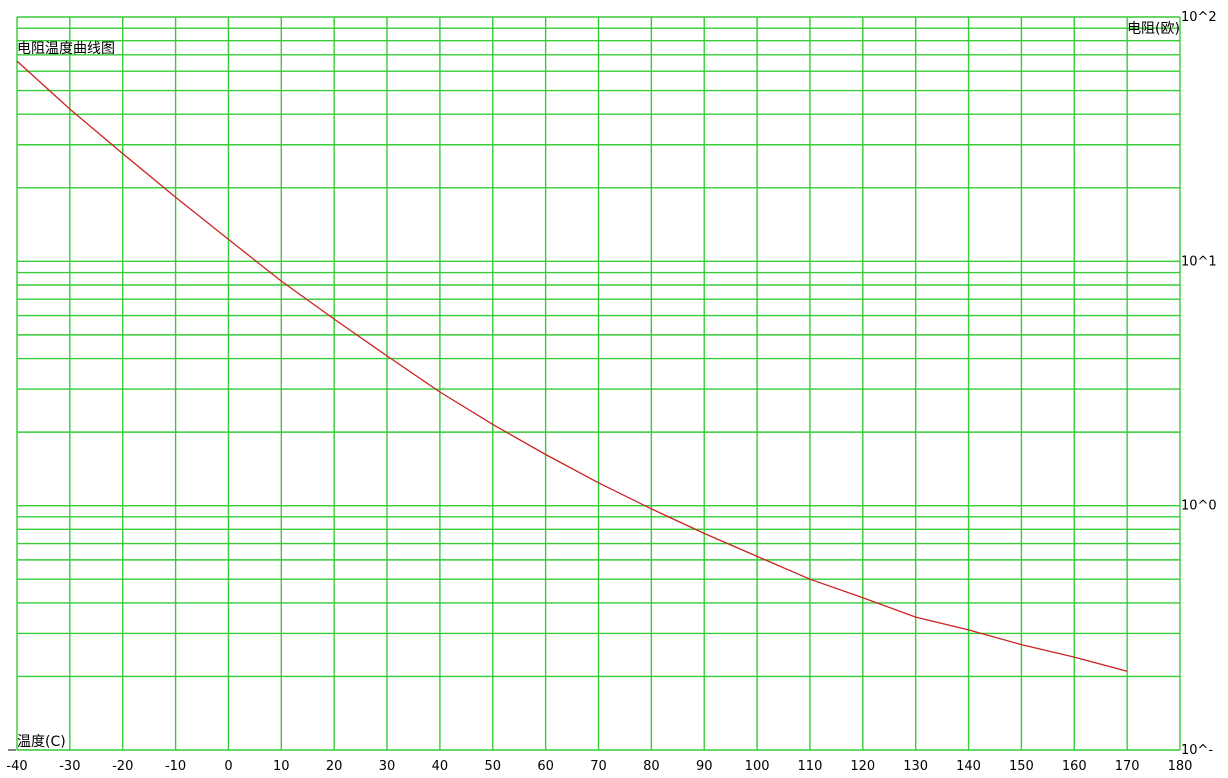 This screenshot has width=1228, height=778. Describe the element at coordinates (1199, 17) in the screenshot. I see `y-tick-label: 10^2` at that location.